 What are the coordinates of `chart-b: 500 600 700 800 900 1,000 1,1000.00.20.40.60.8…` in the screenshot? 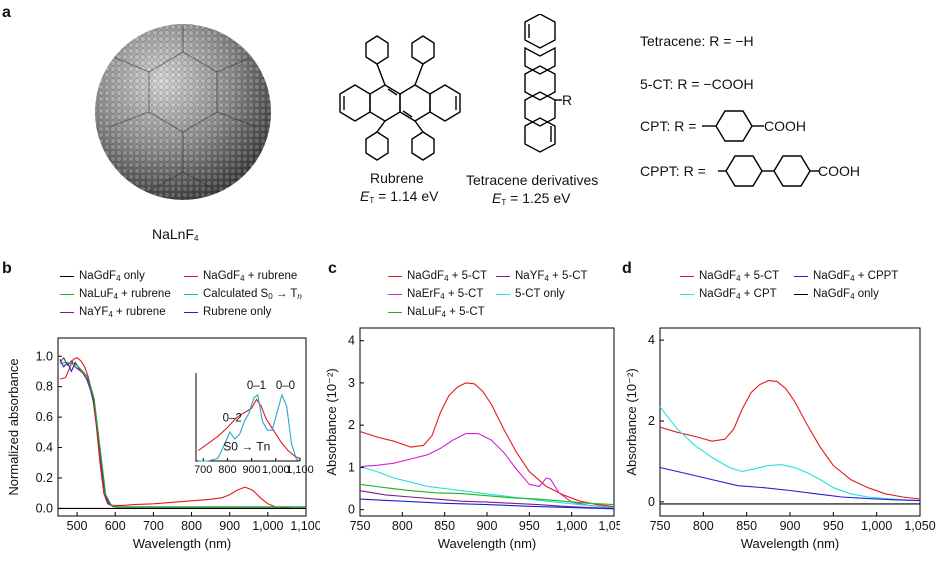 It's located at (163, 444).